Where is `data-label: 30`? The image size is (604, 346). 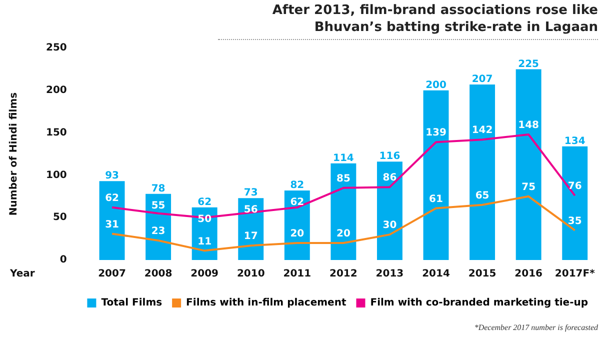 data-label: 30 is located at coordinates (389, 226).